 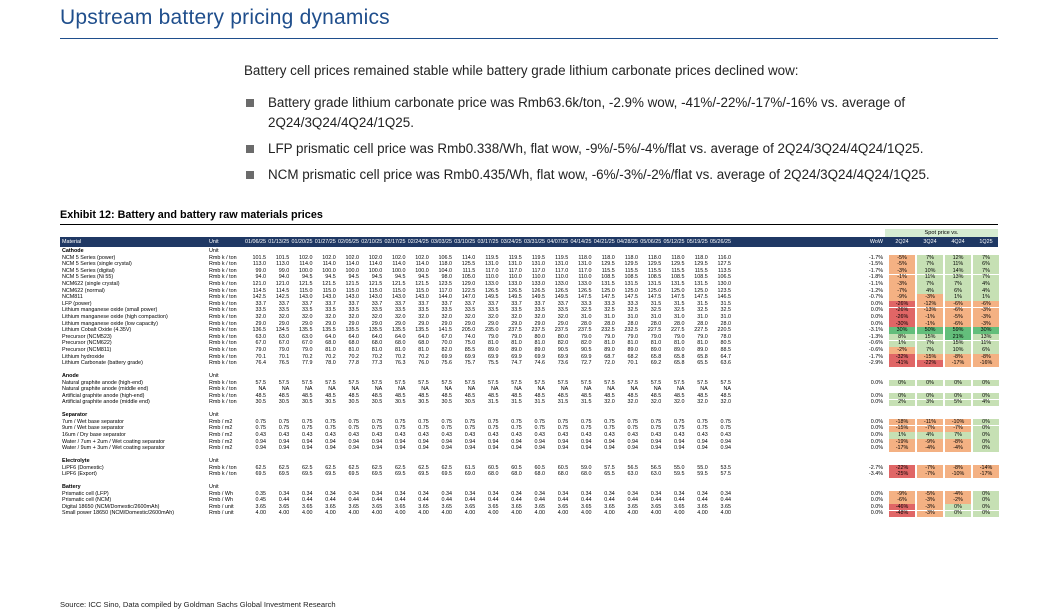 What do you see at coordinates (633, 356) in the screenshot?
I see `price-cell: 68.2` at bounding box center [633, 356].